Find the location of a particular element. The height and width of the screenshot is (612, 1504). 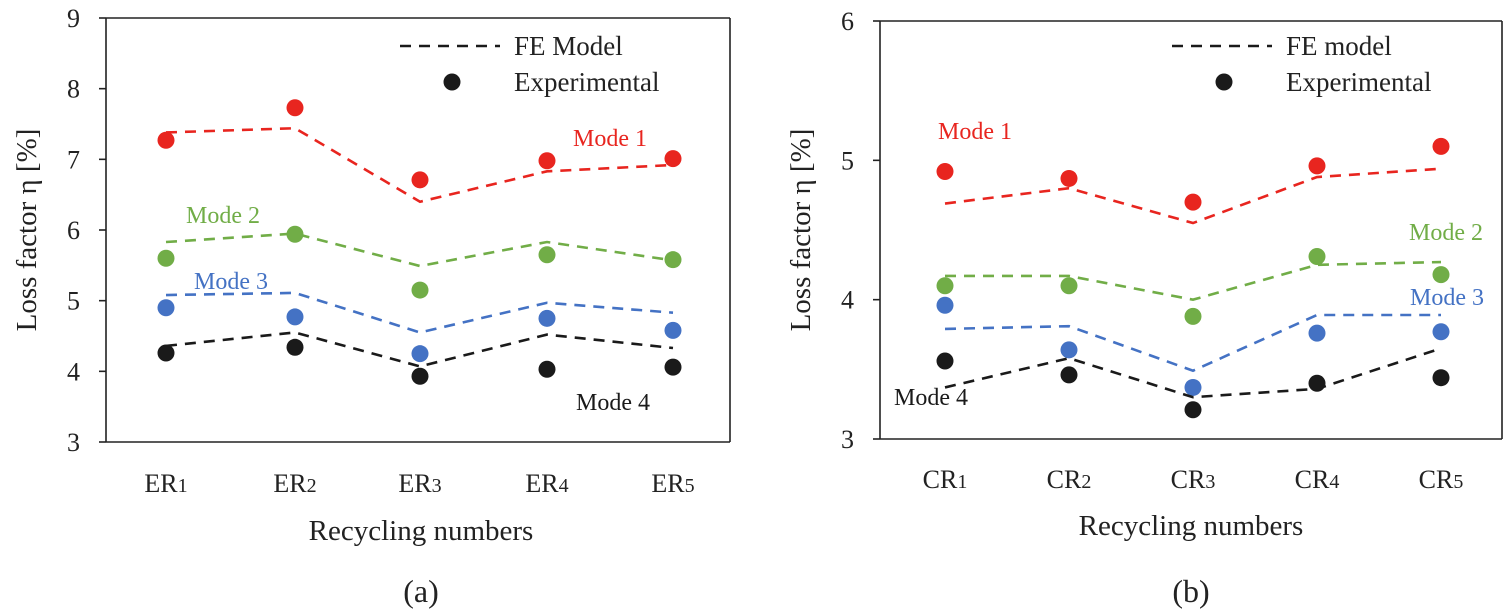

legend-model-label: FE Model is located at coordinates (568, 46).